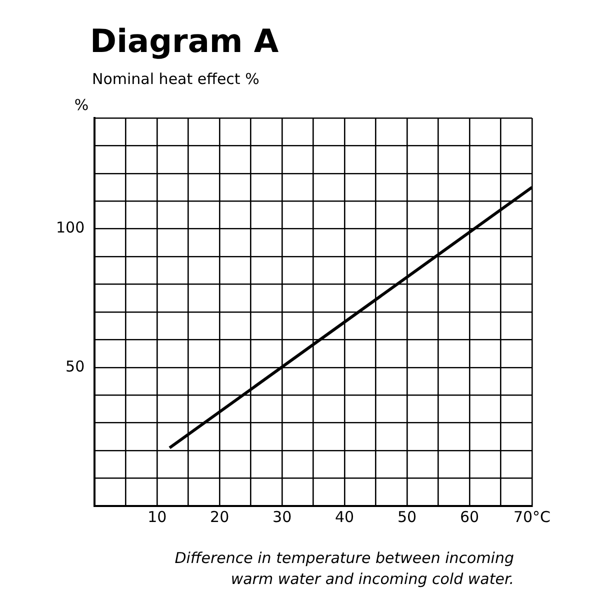  What do you see at coordinates (184, 41) in the screenshot?
I see `chart-title: Diagram A` at bounding box center [184, 41].